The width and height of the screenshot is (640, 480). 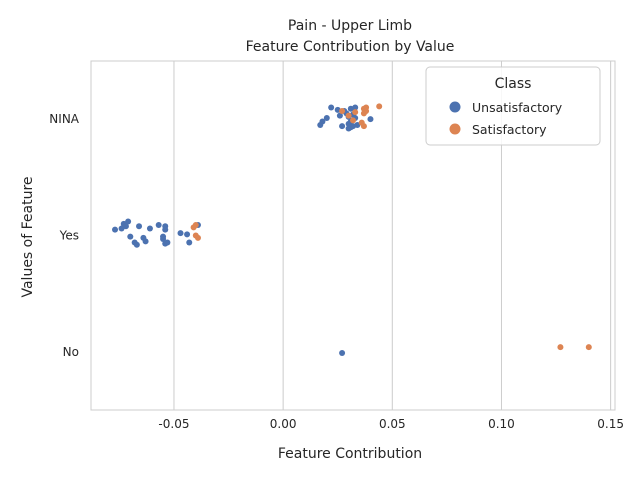 I want to click on legend-box, so click(x=513, y=106).